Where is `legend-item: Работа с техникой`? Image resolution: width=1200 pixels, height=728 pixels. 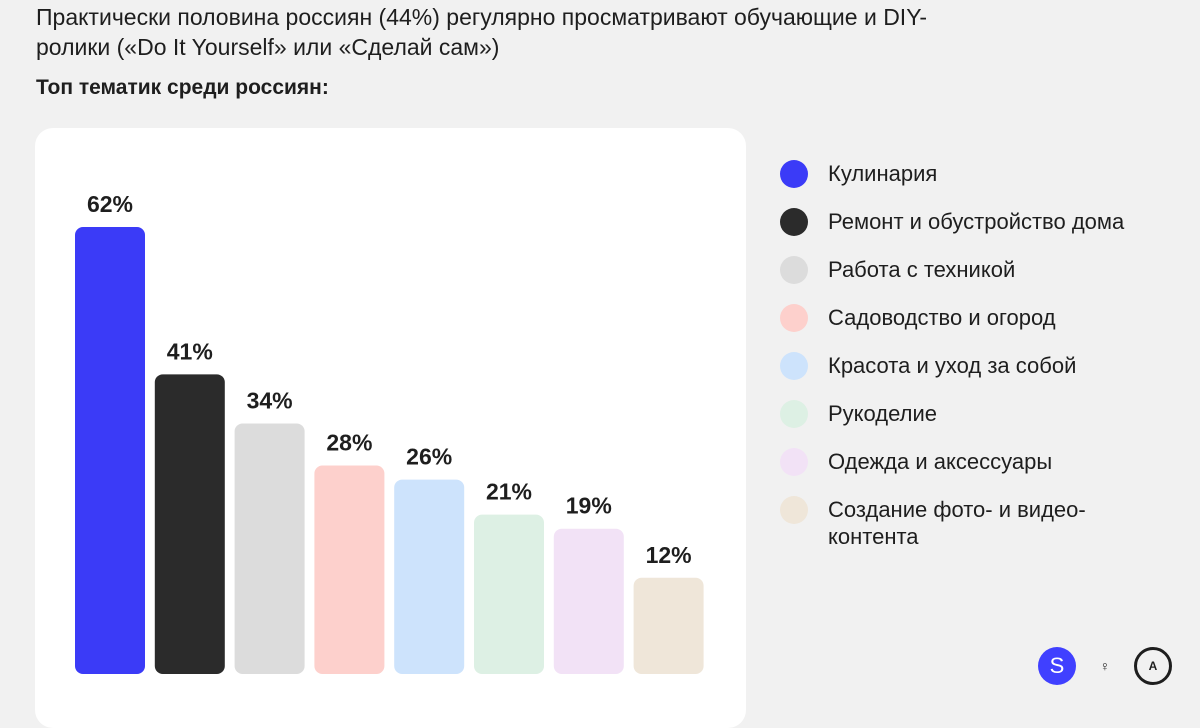 legend-item: Работа с техникой is located at coordinates (980, 270).